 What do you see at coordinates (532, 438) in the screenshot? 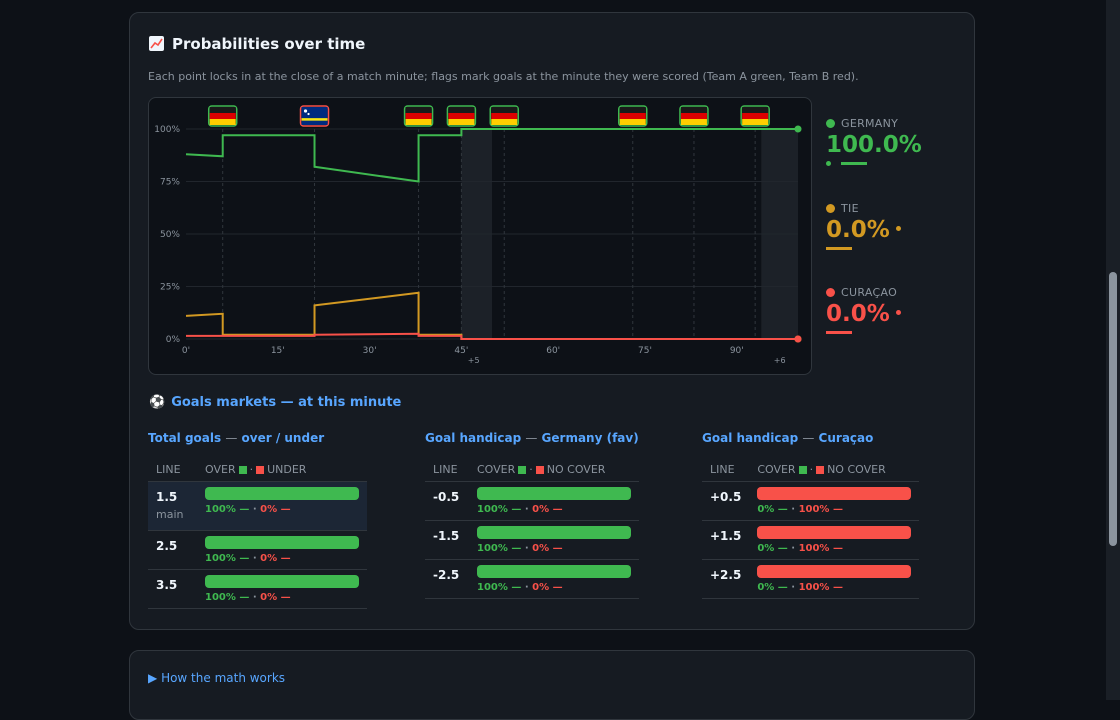
I see `market-title: Goal handicap — Germany (fav)` at bounding box center [532, 438].